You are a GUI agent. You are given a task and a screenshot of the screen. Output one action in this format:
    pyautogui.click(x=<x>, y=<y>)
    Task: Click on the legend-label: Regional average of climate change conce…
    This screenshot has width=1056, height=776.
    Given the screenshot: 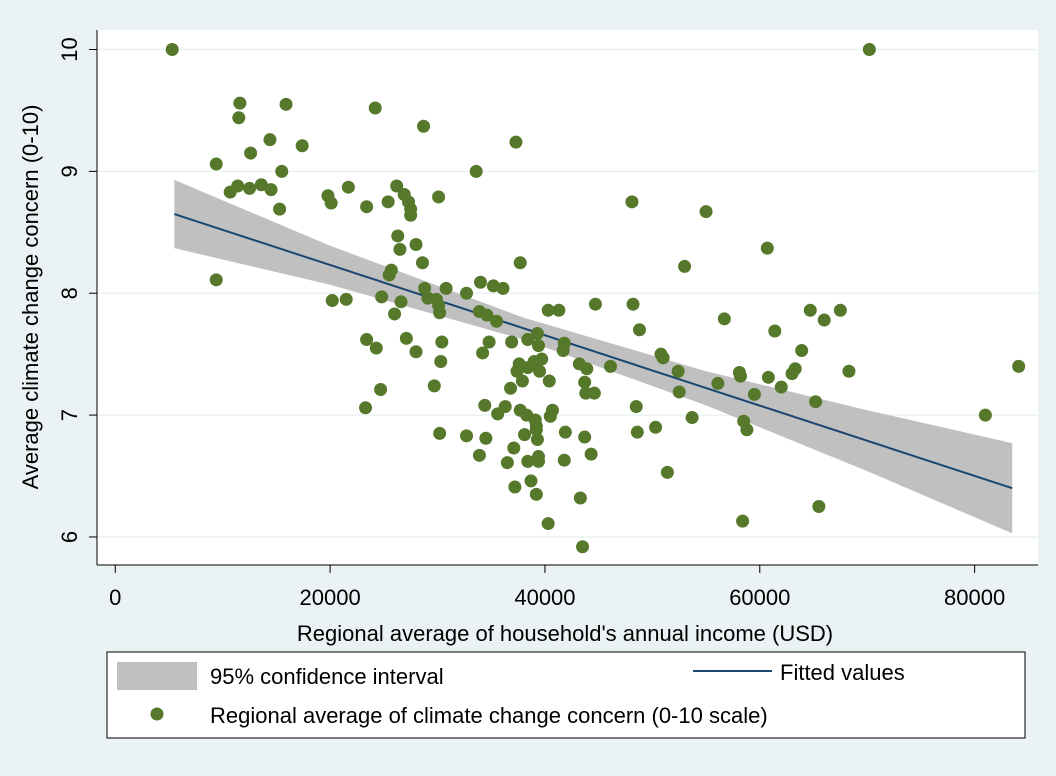 What is the action you would take?
    pyautogui.click(x=489, y=715)
    